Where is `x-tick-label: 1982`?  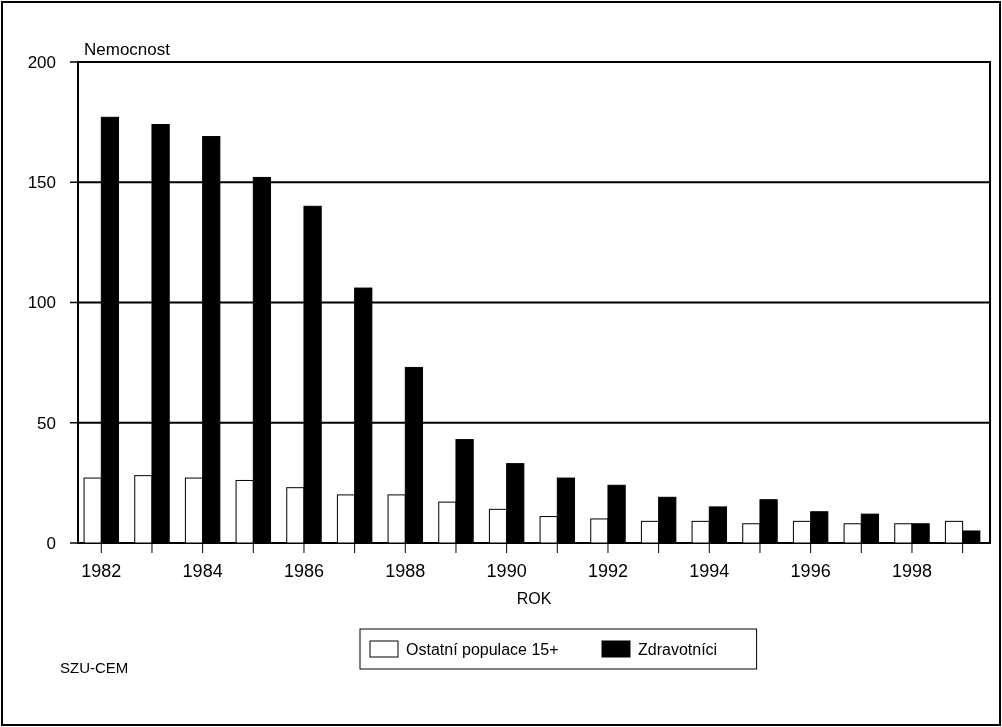
x-tick-label: 1982 is located at coordinates (101, 571).